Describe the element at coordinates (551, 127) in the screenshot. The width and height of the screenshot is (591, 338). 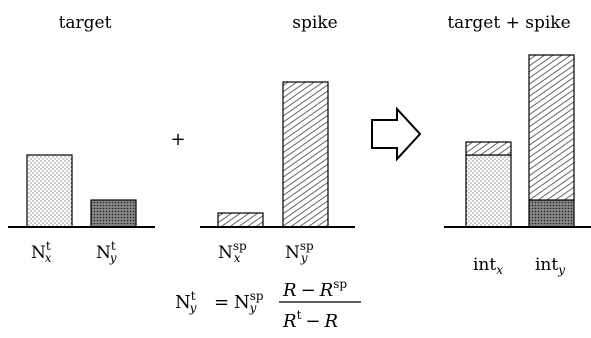
I see `mix-bar-y-spike` at that location.